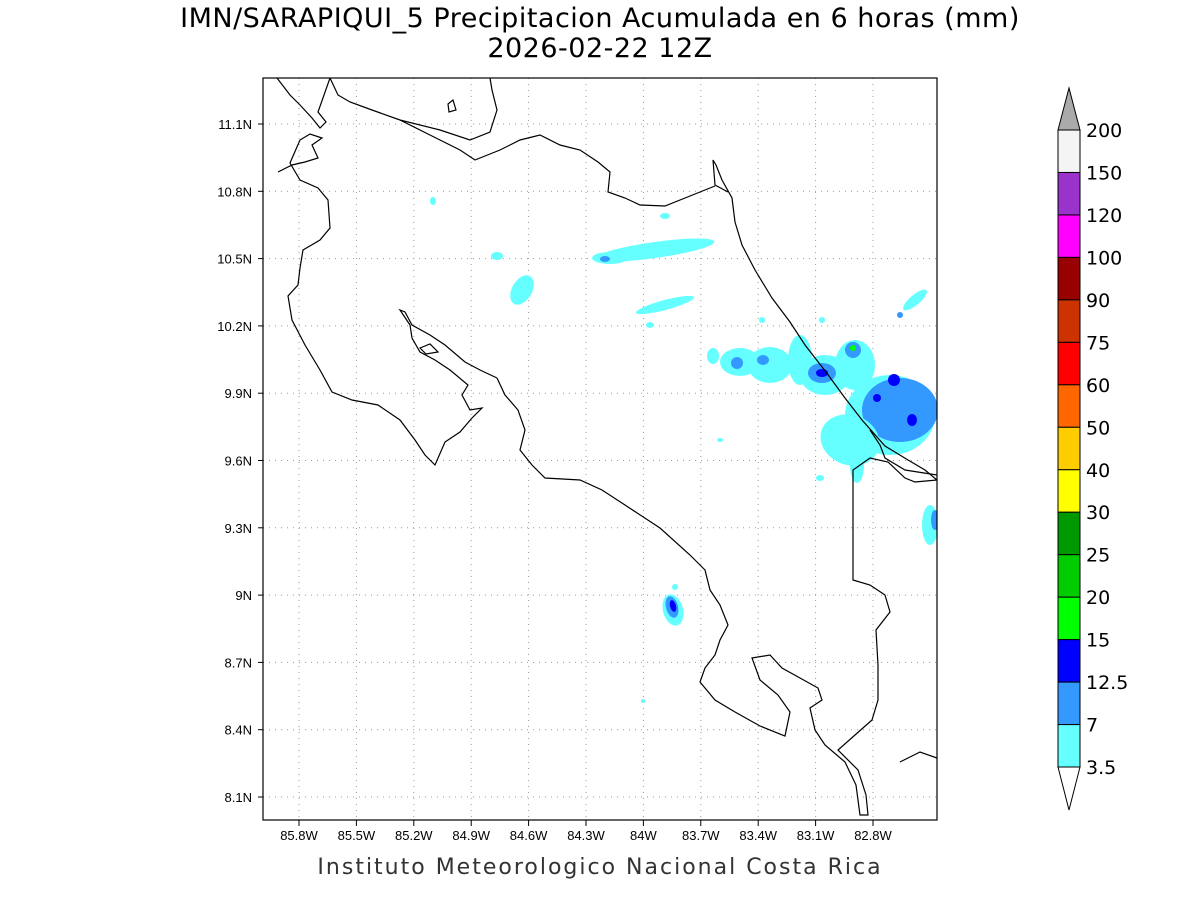 Image resolution: width=1200 pixels, height=900 pixels. What do you see at coordinates (1098, 301) in the screenshot?
I see `colorbar-label: 90` at bounding box center [1098, 301].